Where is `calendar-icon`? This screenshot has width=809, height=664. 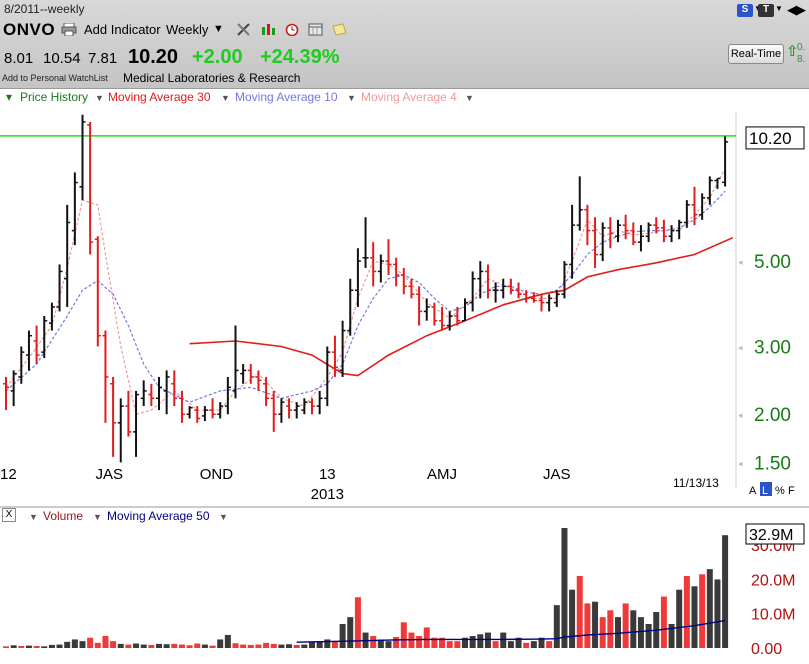 calendar-icon is located at coordinates (316, 29).